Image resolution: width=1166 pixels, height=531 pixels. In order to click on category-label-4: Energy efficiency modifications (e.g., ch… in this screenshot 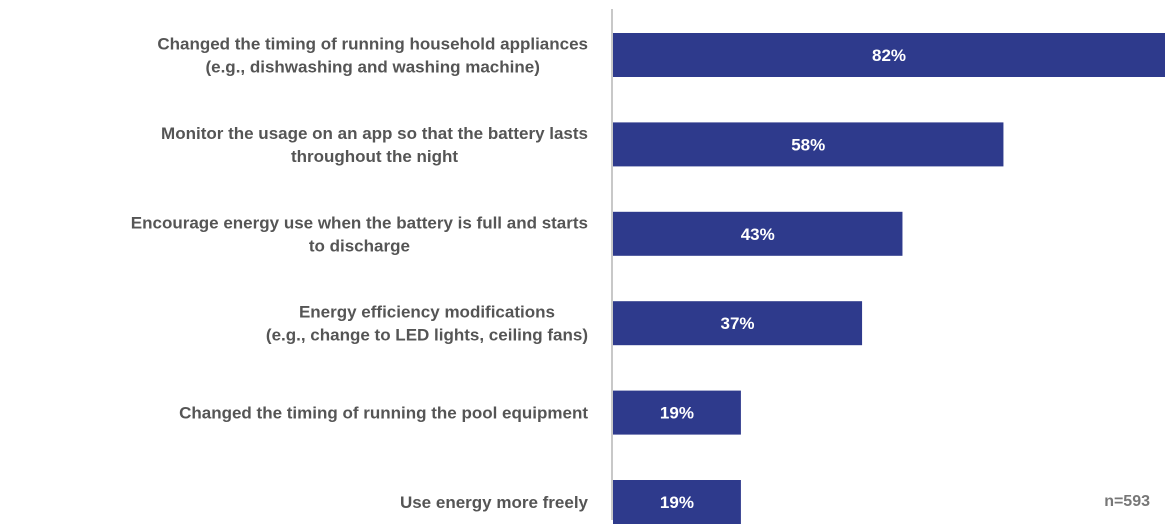, I will do `click(427, 324)`.